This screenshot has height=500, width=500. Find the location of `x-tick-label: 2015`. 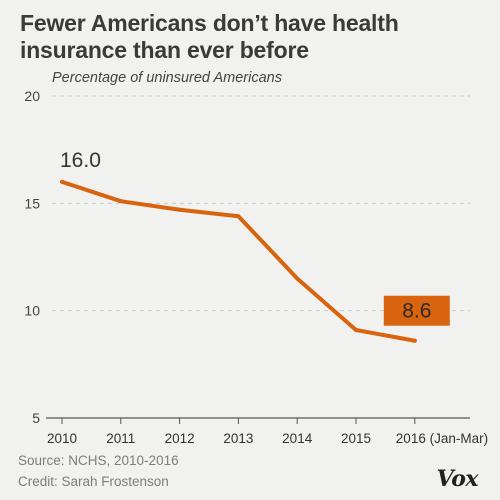

x-tick-label: 2015 is located at coordinates (356, 438).